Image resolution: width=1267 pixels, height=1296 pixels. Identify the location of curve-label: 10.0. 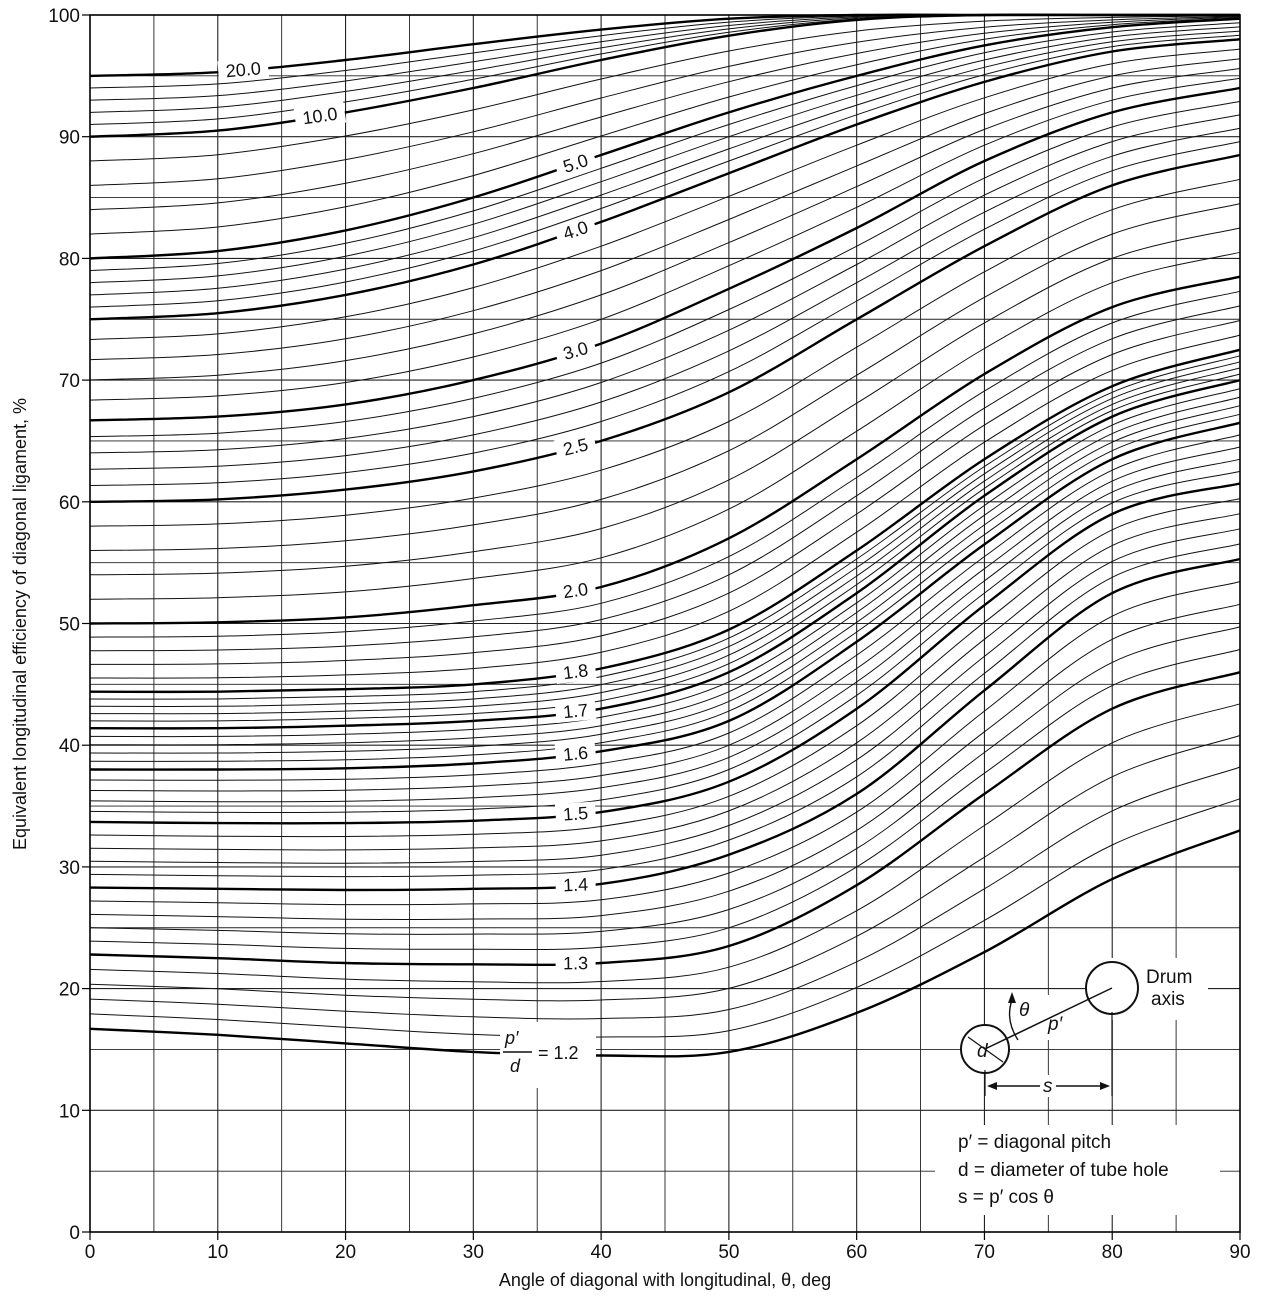
(320, 116).